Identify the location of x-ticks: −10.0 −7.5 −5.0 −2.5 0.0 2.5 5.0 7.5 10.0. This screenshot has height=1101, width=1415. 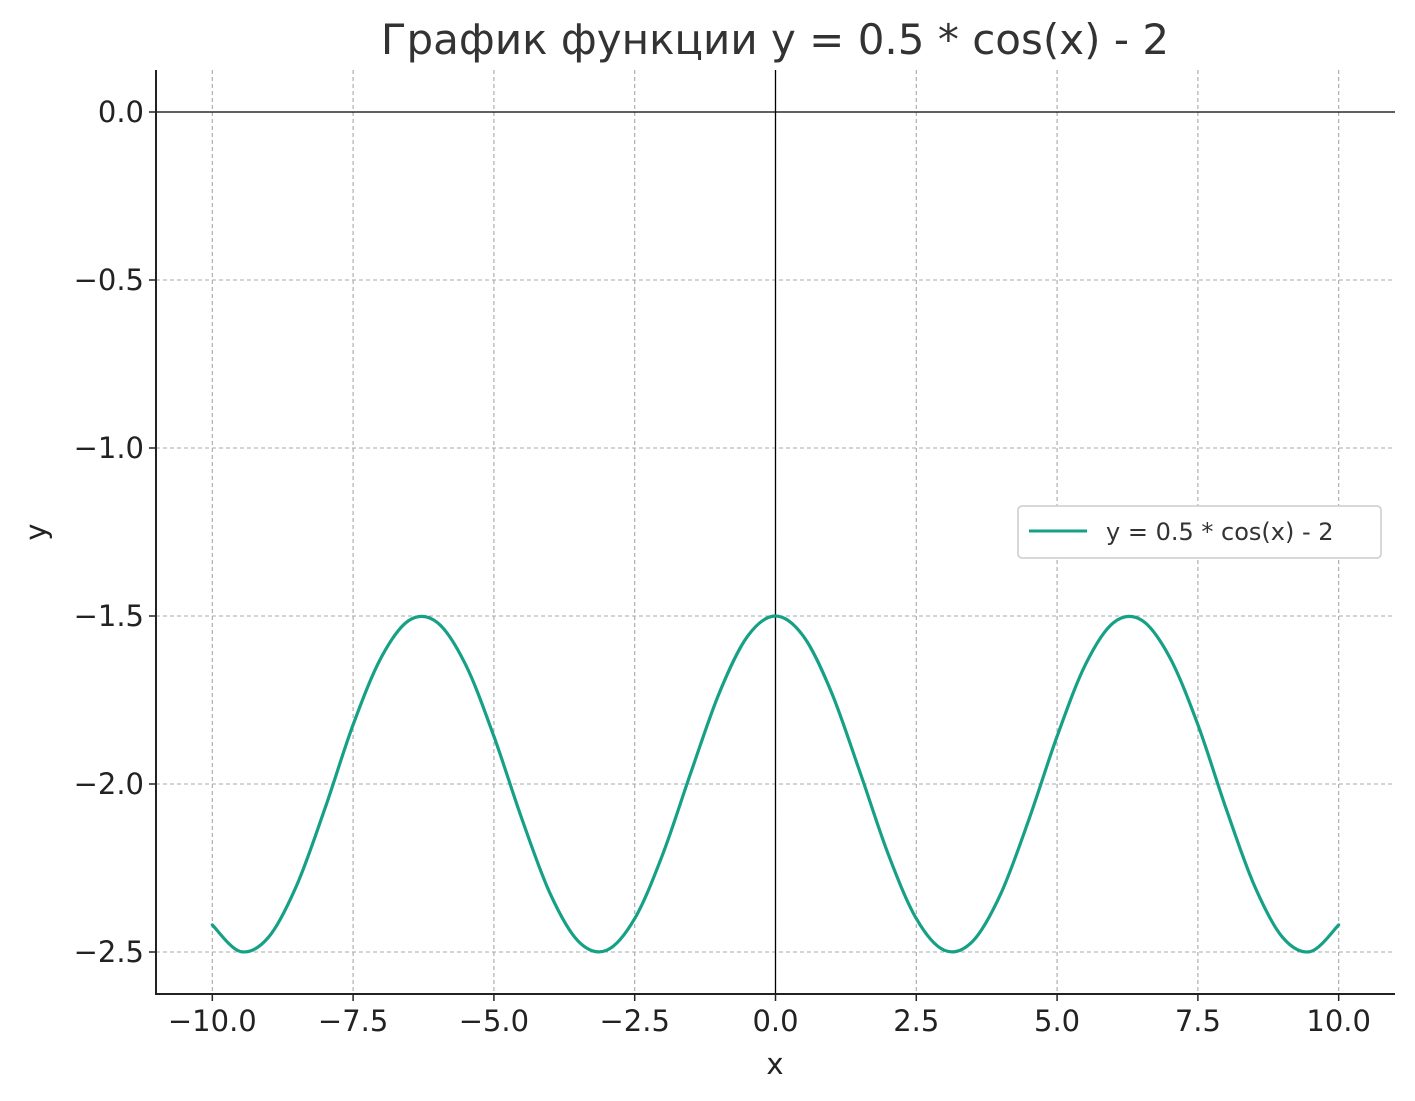
(769, 1016).